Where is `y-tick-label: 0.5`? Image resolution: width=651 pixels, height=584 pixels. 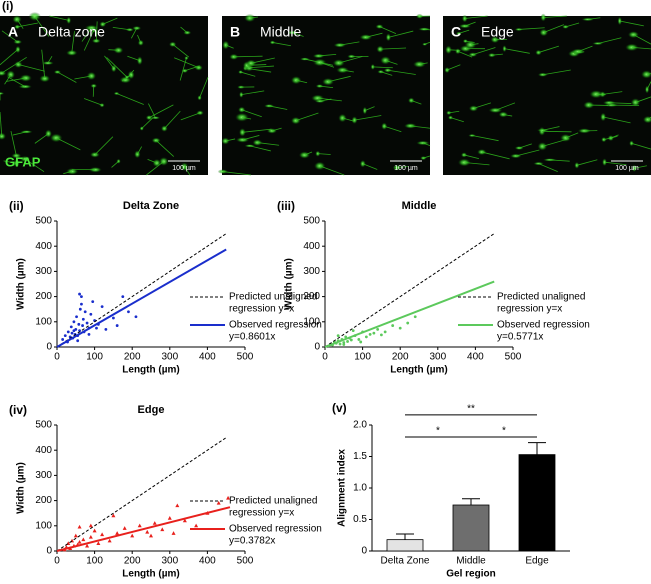
y-tick-label: 0.5 is located at coordinates (360, 519).